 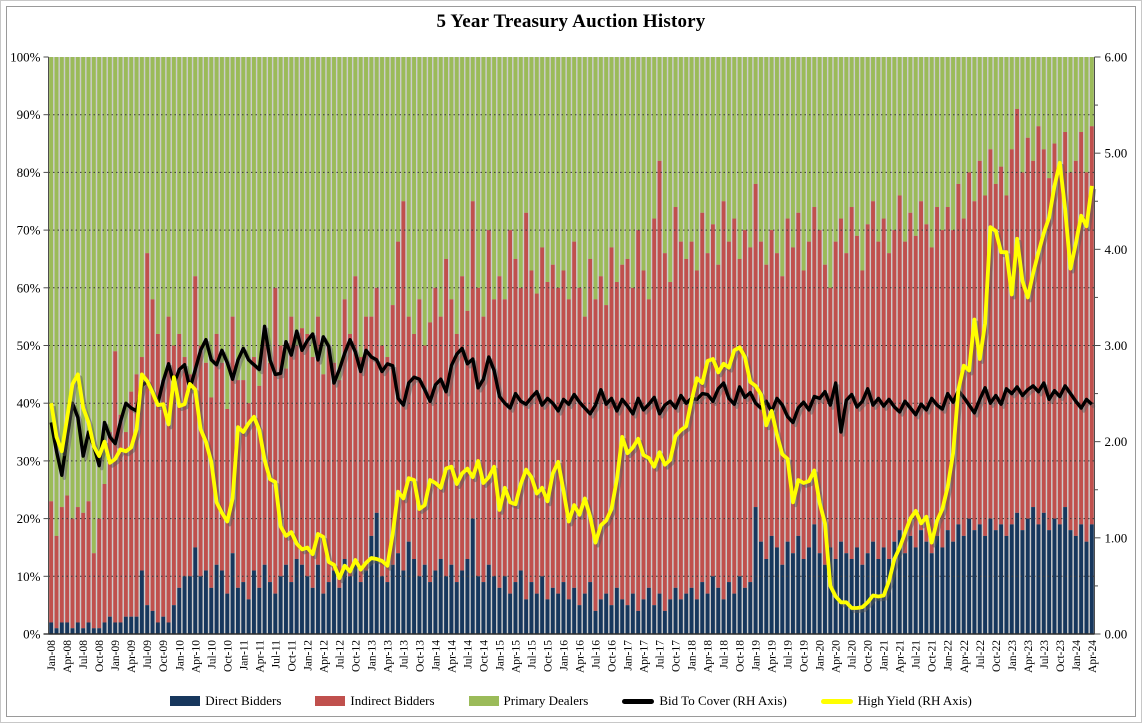 What do you see at coordinates (1116, 634) in the screenshot?
I see `svg-text: 0.00` at bounding box center [1116, 634].